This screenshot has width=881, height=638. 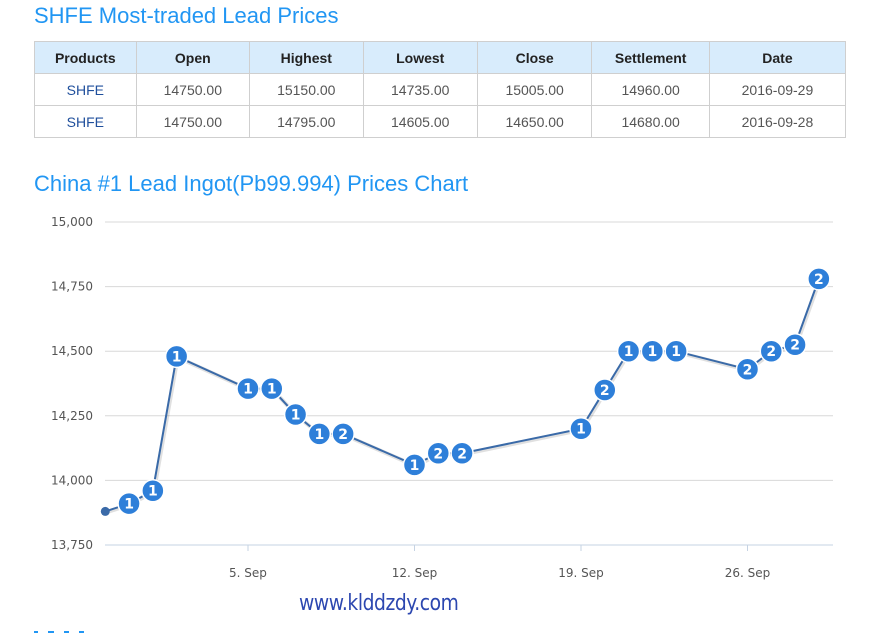 What do you see at coordinates (777, 57) in the screenshot?
I see `col-date: Date` at bounding box center [777, 57].